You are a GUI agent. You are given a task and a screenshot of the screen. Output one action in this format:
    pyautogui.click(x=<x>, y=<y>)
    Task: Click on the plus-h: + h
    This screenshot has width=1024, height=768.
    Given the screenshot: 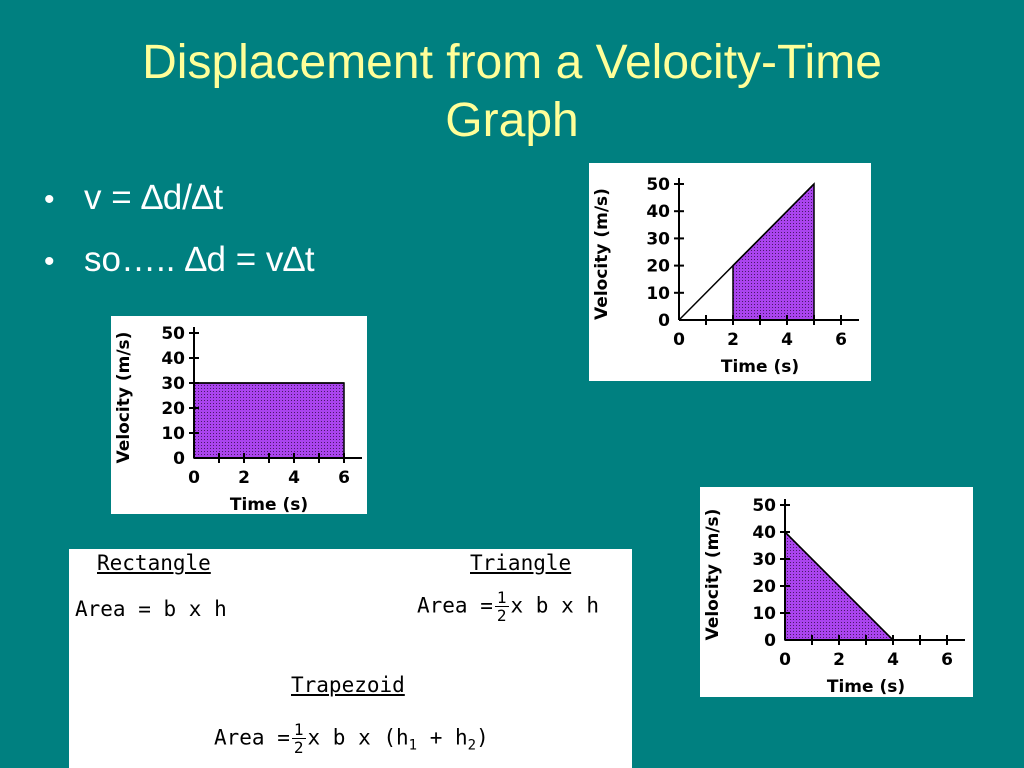 What is the action you would take?
    pyautogui.click(x=442, y=737)
    